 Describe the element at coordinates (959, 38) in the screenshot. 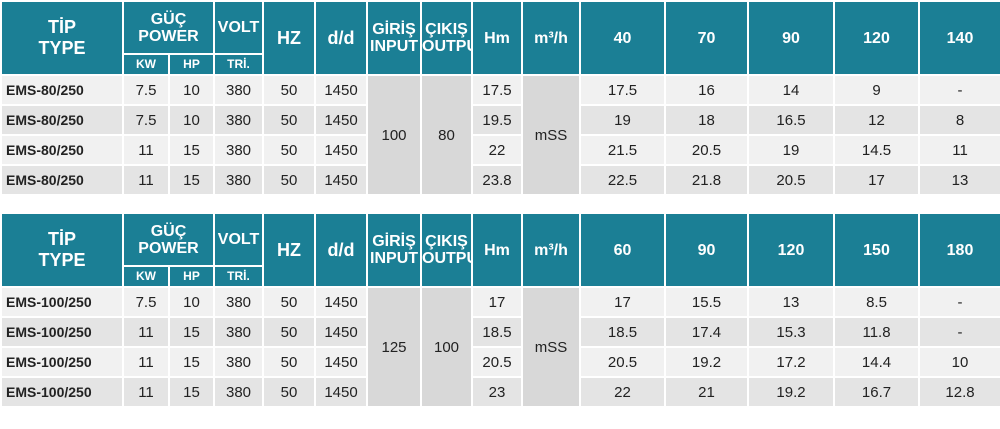

I see `flow-header: 140` at that location.